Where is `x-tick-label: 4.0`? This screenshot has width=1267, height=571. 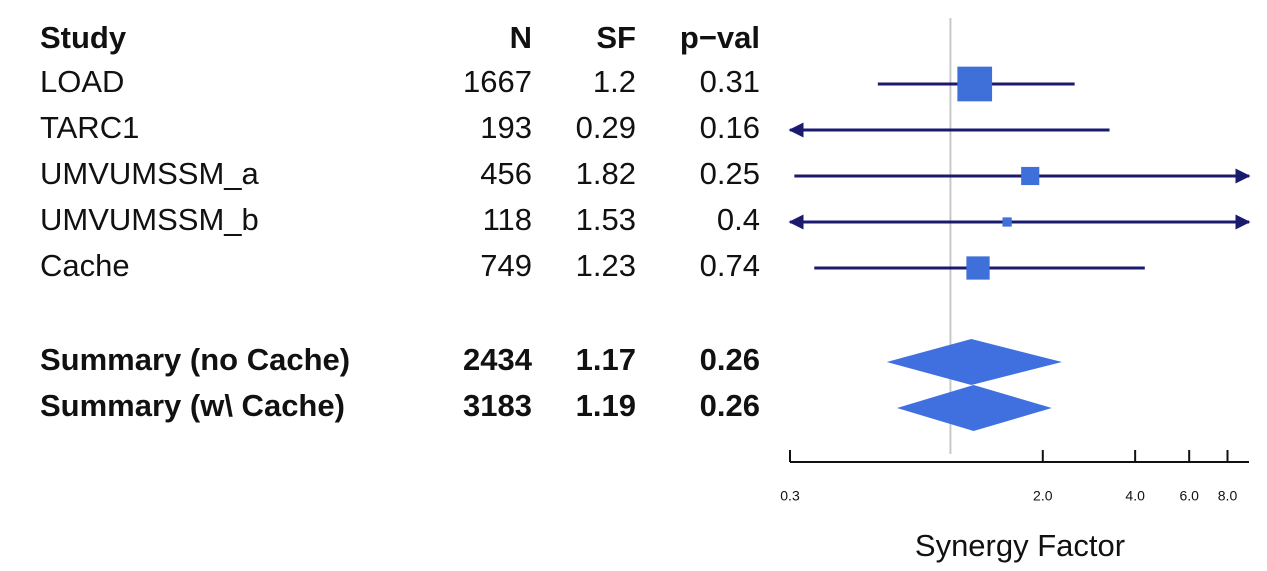 x-tick-label: 4.0 is located at coordinates (1135, 496).